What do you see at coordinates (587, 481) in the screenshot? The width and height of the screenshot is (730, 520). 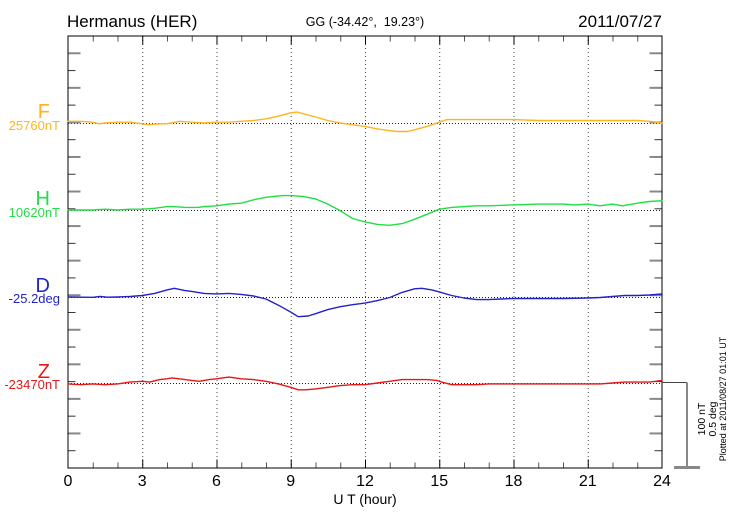 I see `x-axis-label-21: 21` at bounding box center [587, 481].